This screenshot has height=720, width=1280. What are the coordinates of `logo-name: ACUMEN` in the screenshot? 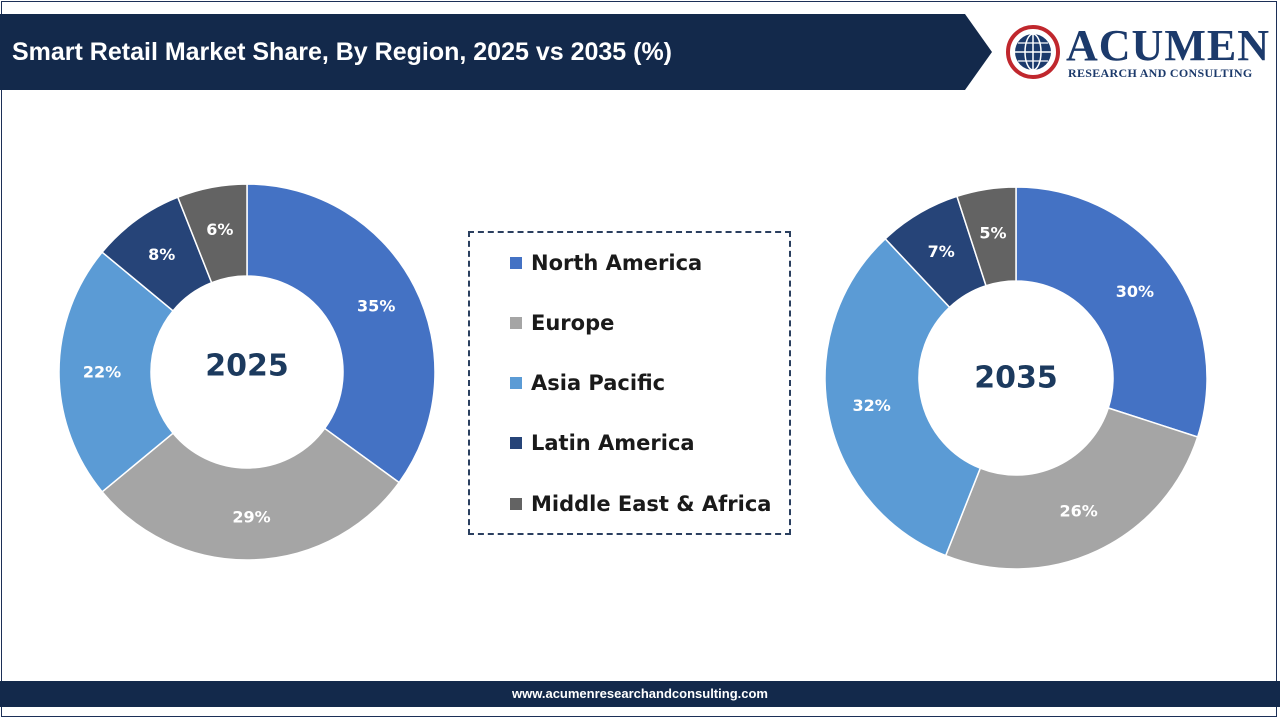 It's located at (1168, 45).